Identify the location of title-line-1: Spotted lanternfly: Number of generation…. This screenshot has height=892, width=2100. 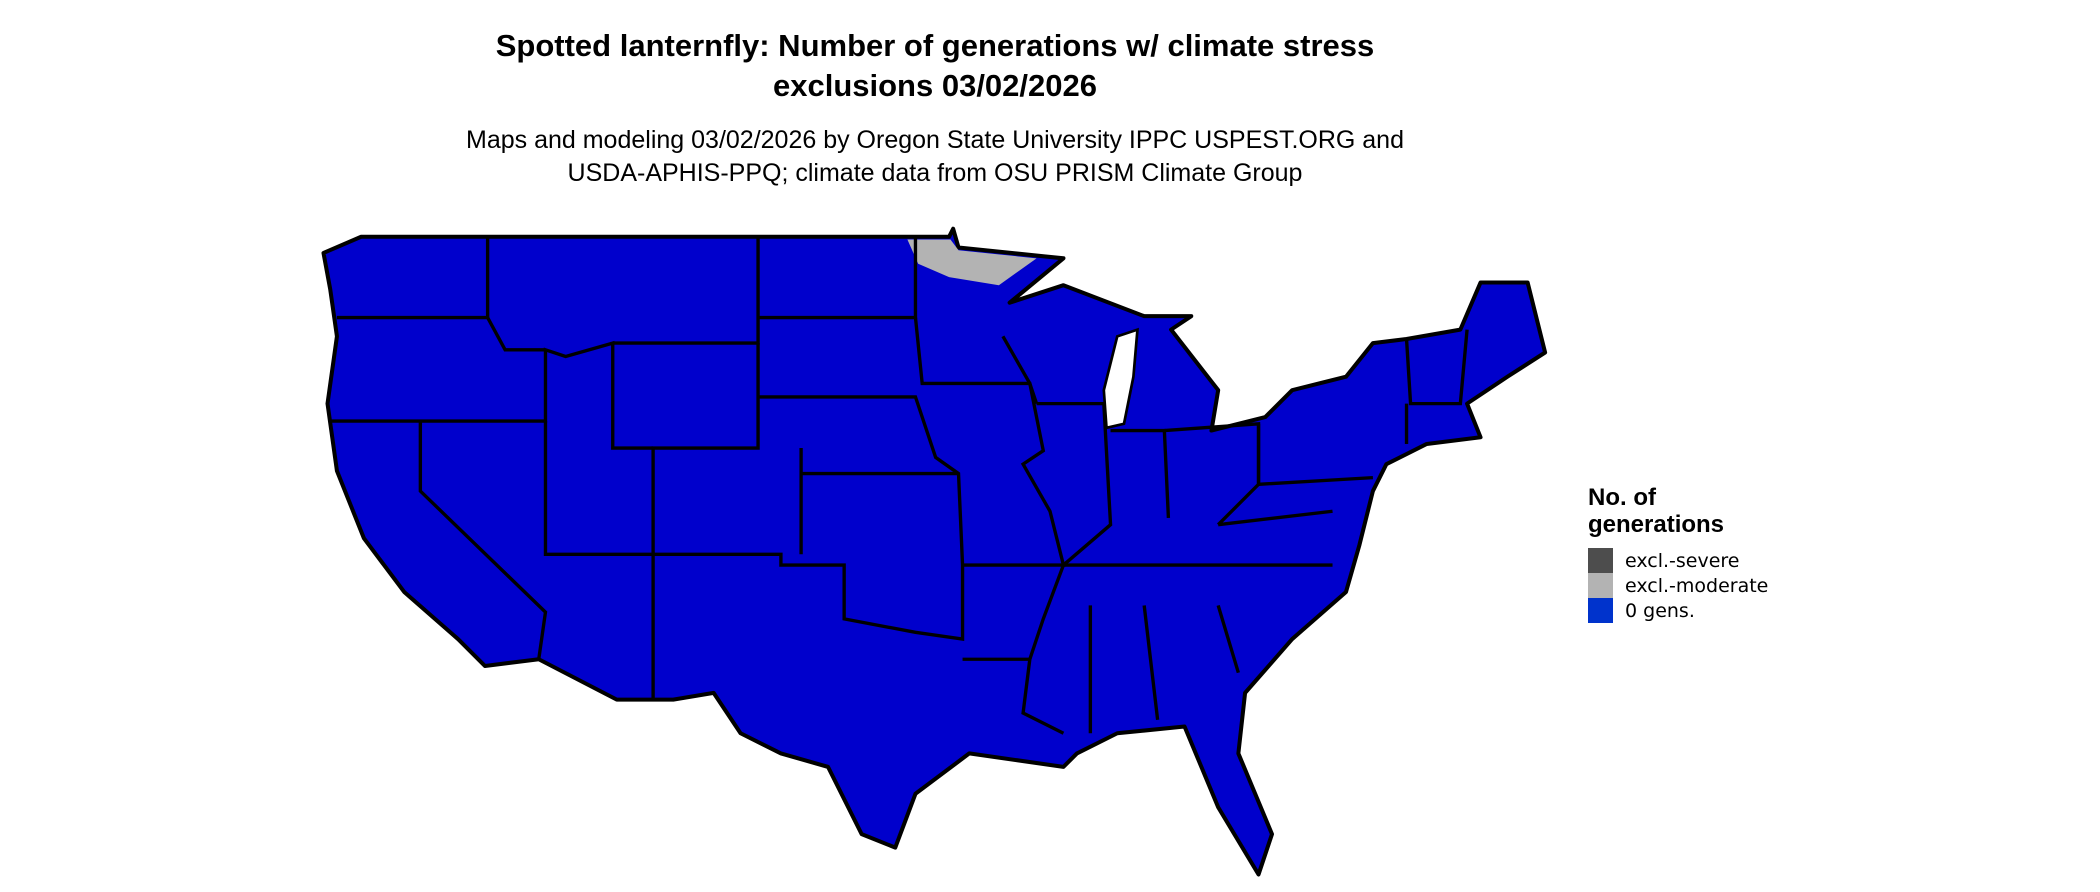
(935, 45).